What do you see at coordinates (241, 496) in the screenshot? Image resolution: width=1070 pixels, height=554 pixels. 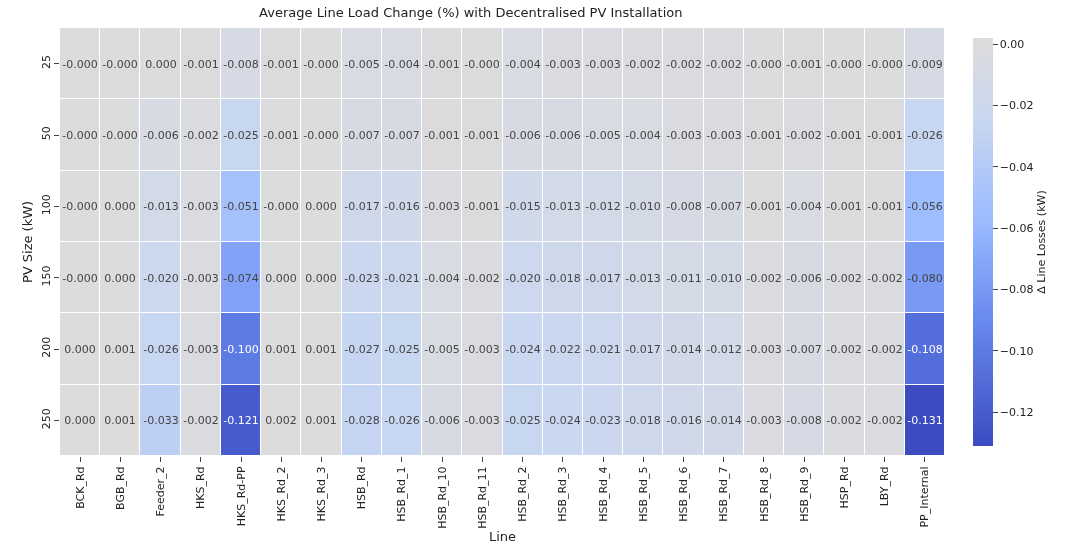 I see `x-tick-label: HKS_Rd-PP` at bounding box center [241, 496].